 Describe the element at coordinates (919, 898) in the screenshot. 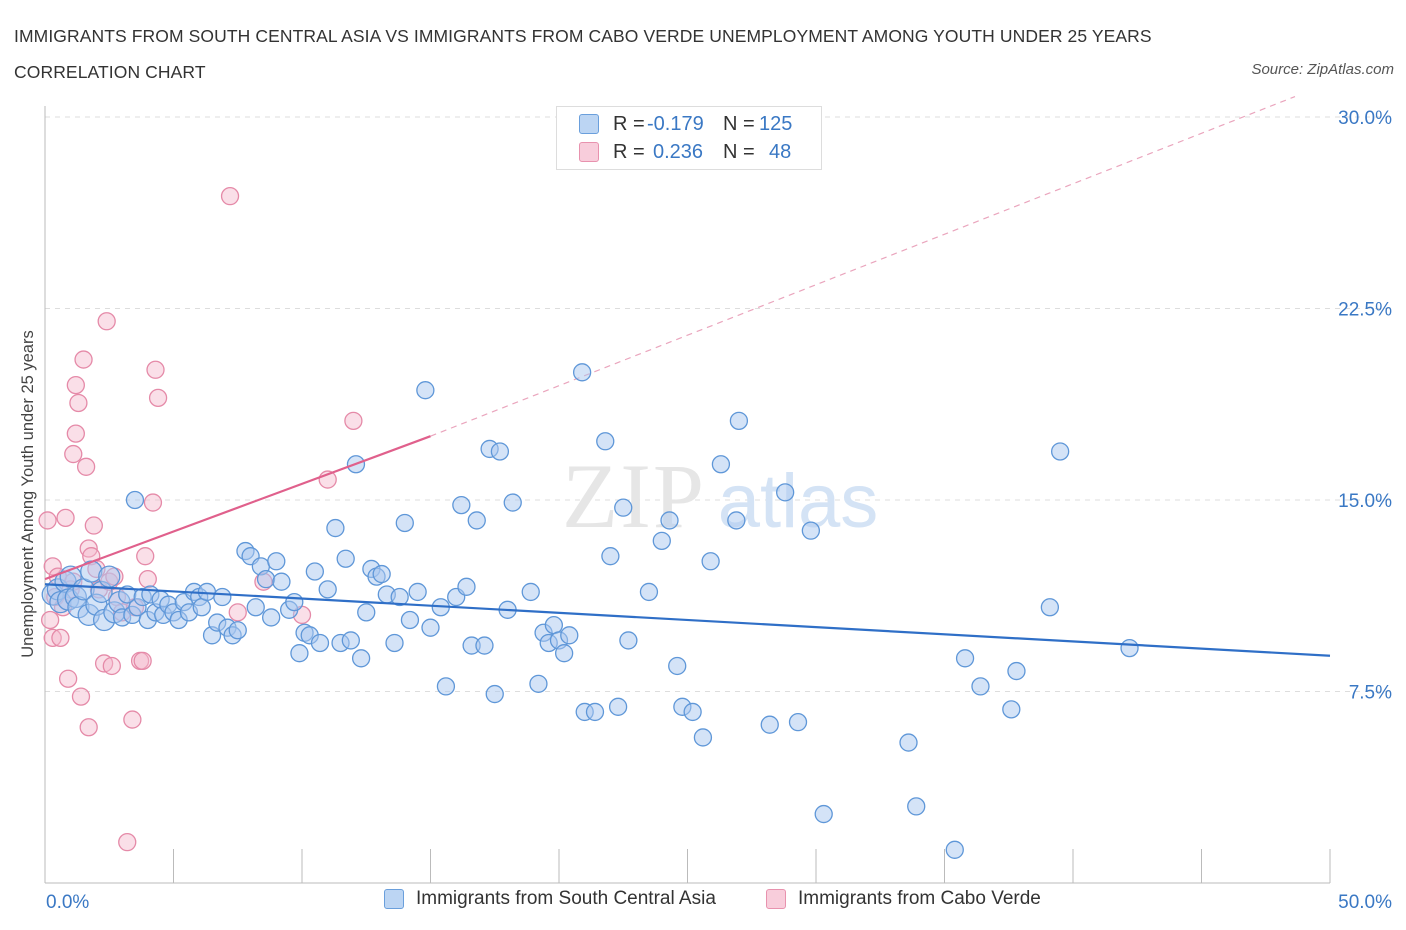

I see `legend-label: Immigrants from Cabo Verde` at that location.